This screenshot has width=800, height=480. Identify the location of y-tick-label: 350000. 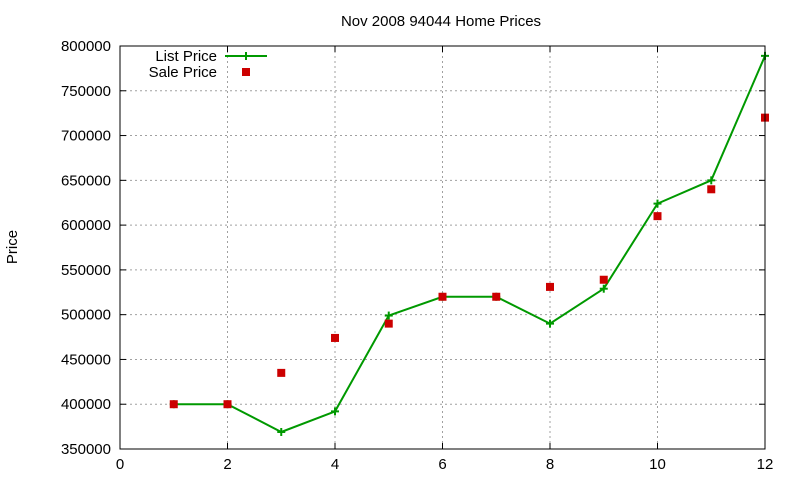
(86, 449).